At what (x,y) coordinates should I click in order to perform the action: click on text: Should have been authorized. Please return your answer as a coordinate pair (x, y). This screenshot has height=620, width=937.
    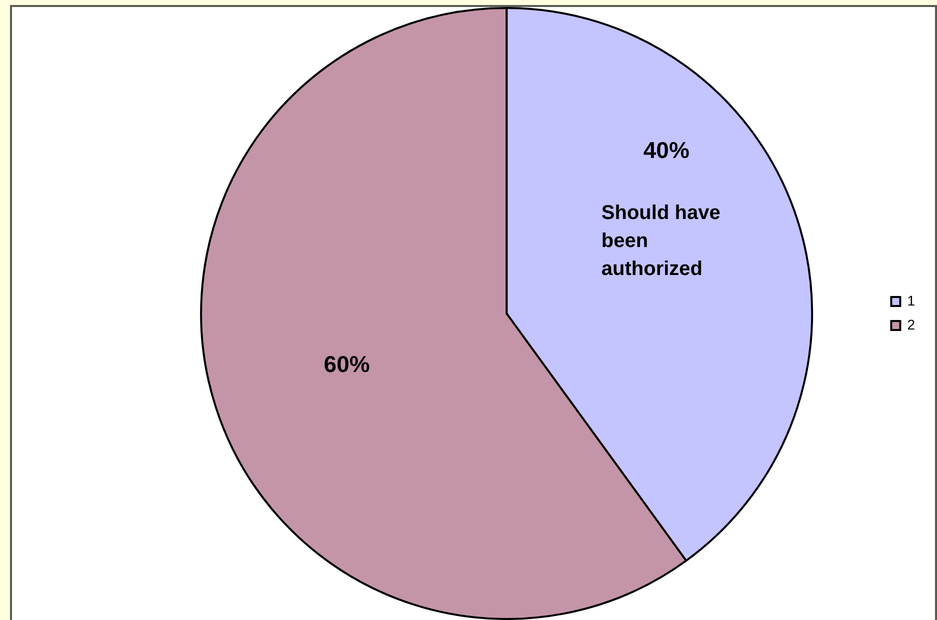
    Looking at the image, I should click on (660, 241).